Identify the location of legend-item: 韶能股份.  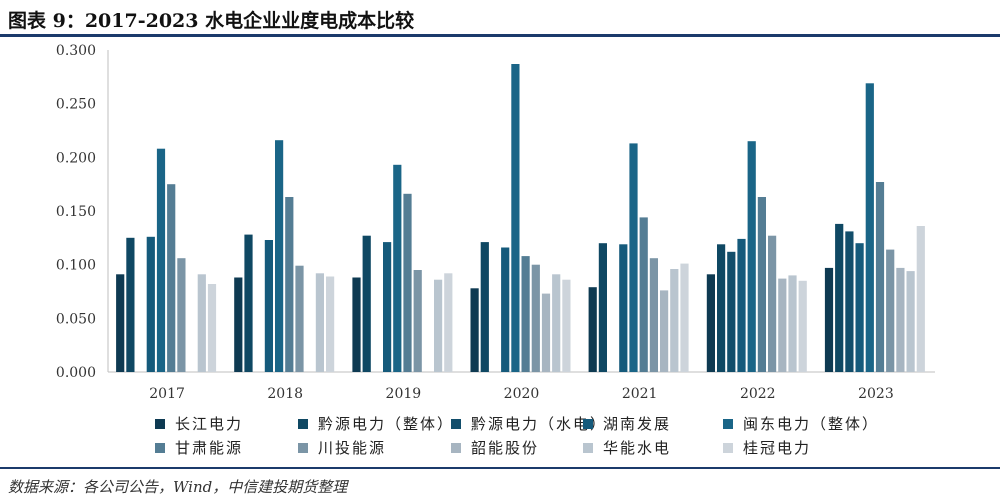
(495, 447).